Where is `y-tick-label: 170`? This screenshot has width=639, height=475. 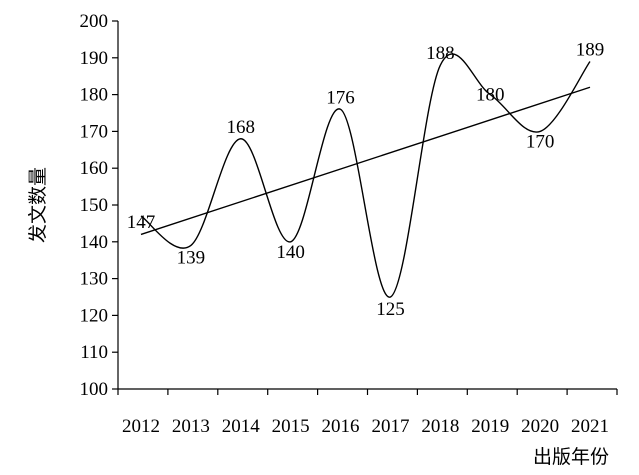 y-tick-label: 170 is located at coordinates (94, 131).